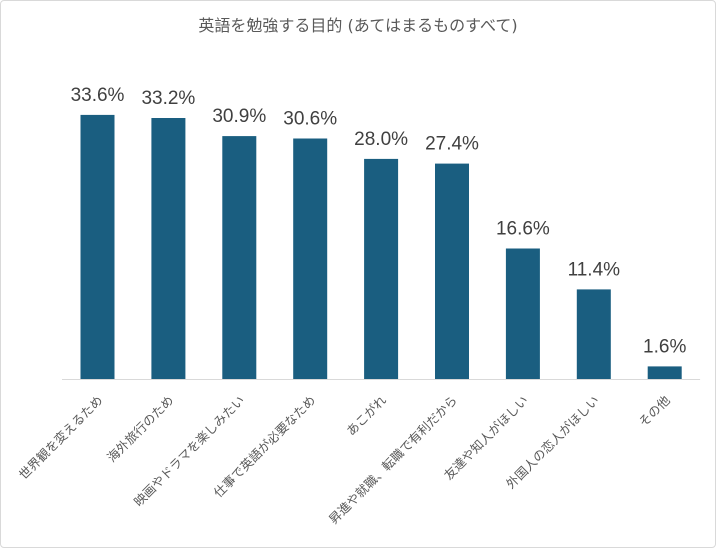  What do you see at coordinates (594, 269) in the screenshot?
I see `data-label: 11.4%` at bounding box center [594, 269].